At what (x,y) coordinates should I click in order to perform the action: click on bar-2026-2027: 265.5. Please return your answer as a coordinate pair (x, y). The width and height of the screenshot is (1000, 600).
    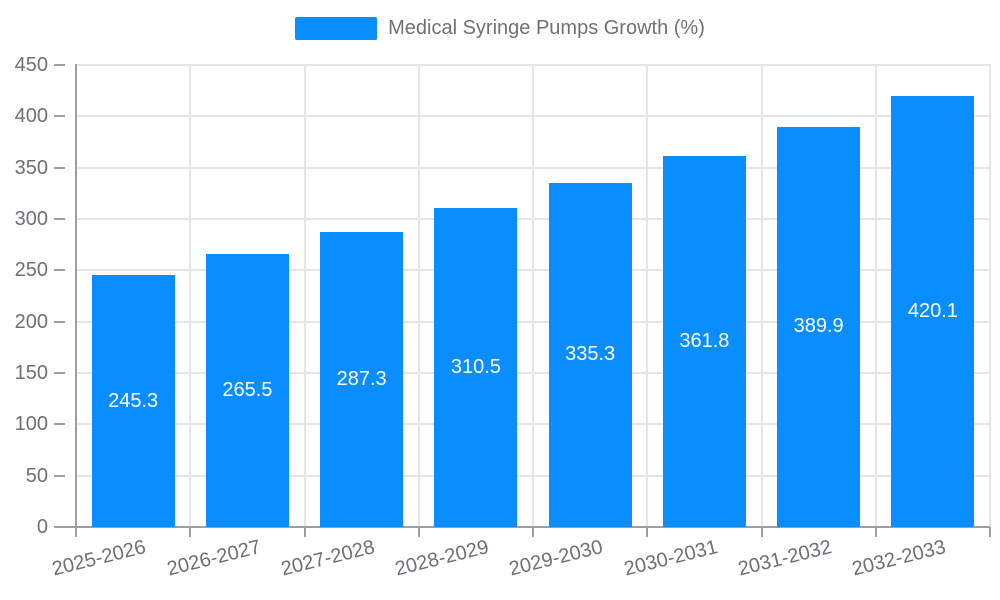
    Looking at the image, I should click on (247, 390).